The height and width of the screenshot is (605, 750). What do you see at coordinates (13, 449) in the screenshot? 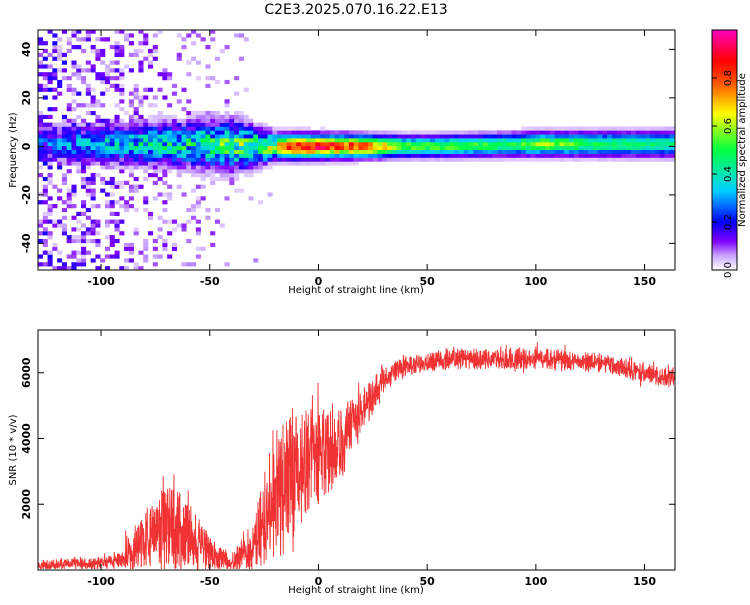
I see `snr-y-label: SNR (10 * v/v)` at bounding box center [13, 449].